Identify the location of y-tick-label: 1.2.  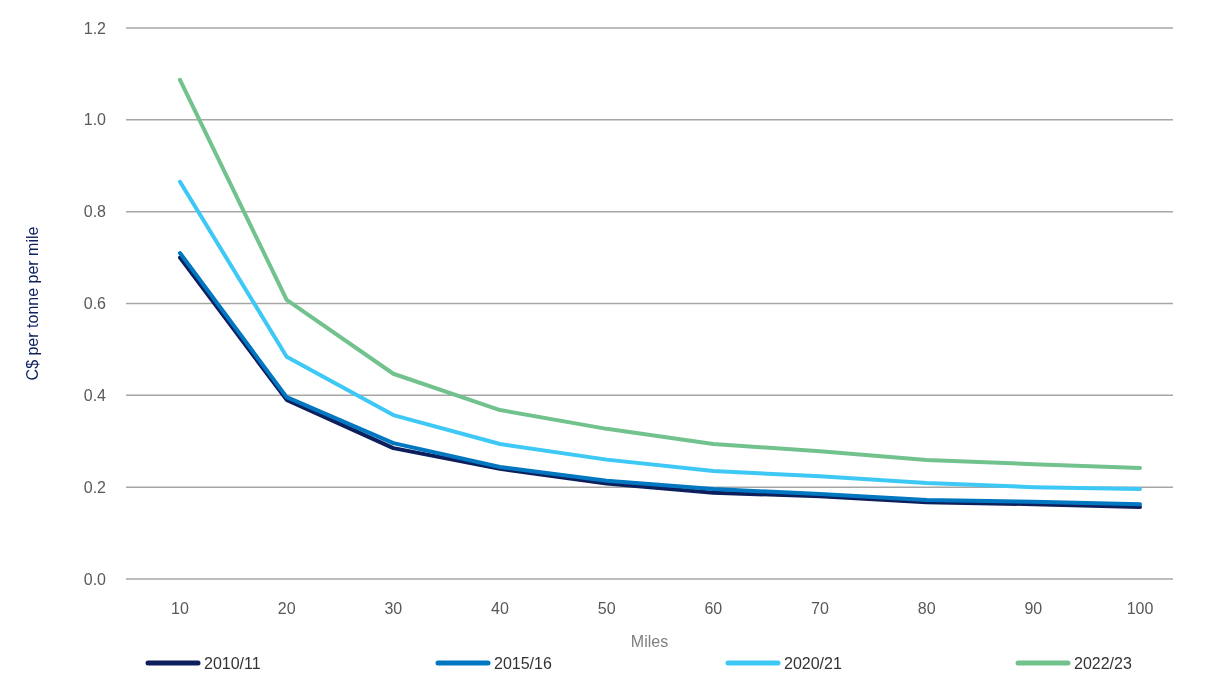
(95, 28).